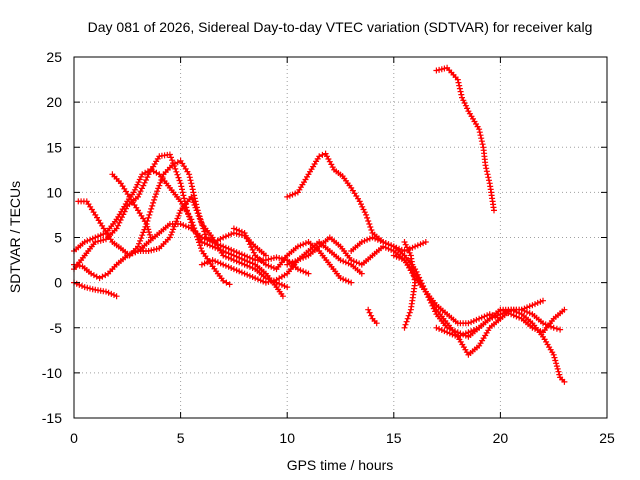 The width and height of the screenshot is (640, 480). Describe the element at coordinates (340, 465) in the screenshot. I see `x-axis-label: GPS time / hours` at that location.